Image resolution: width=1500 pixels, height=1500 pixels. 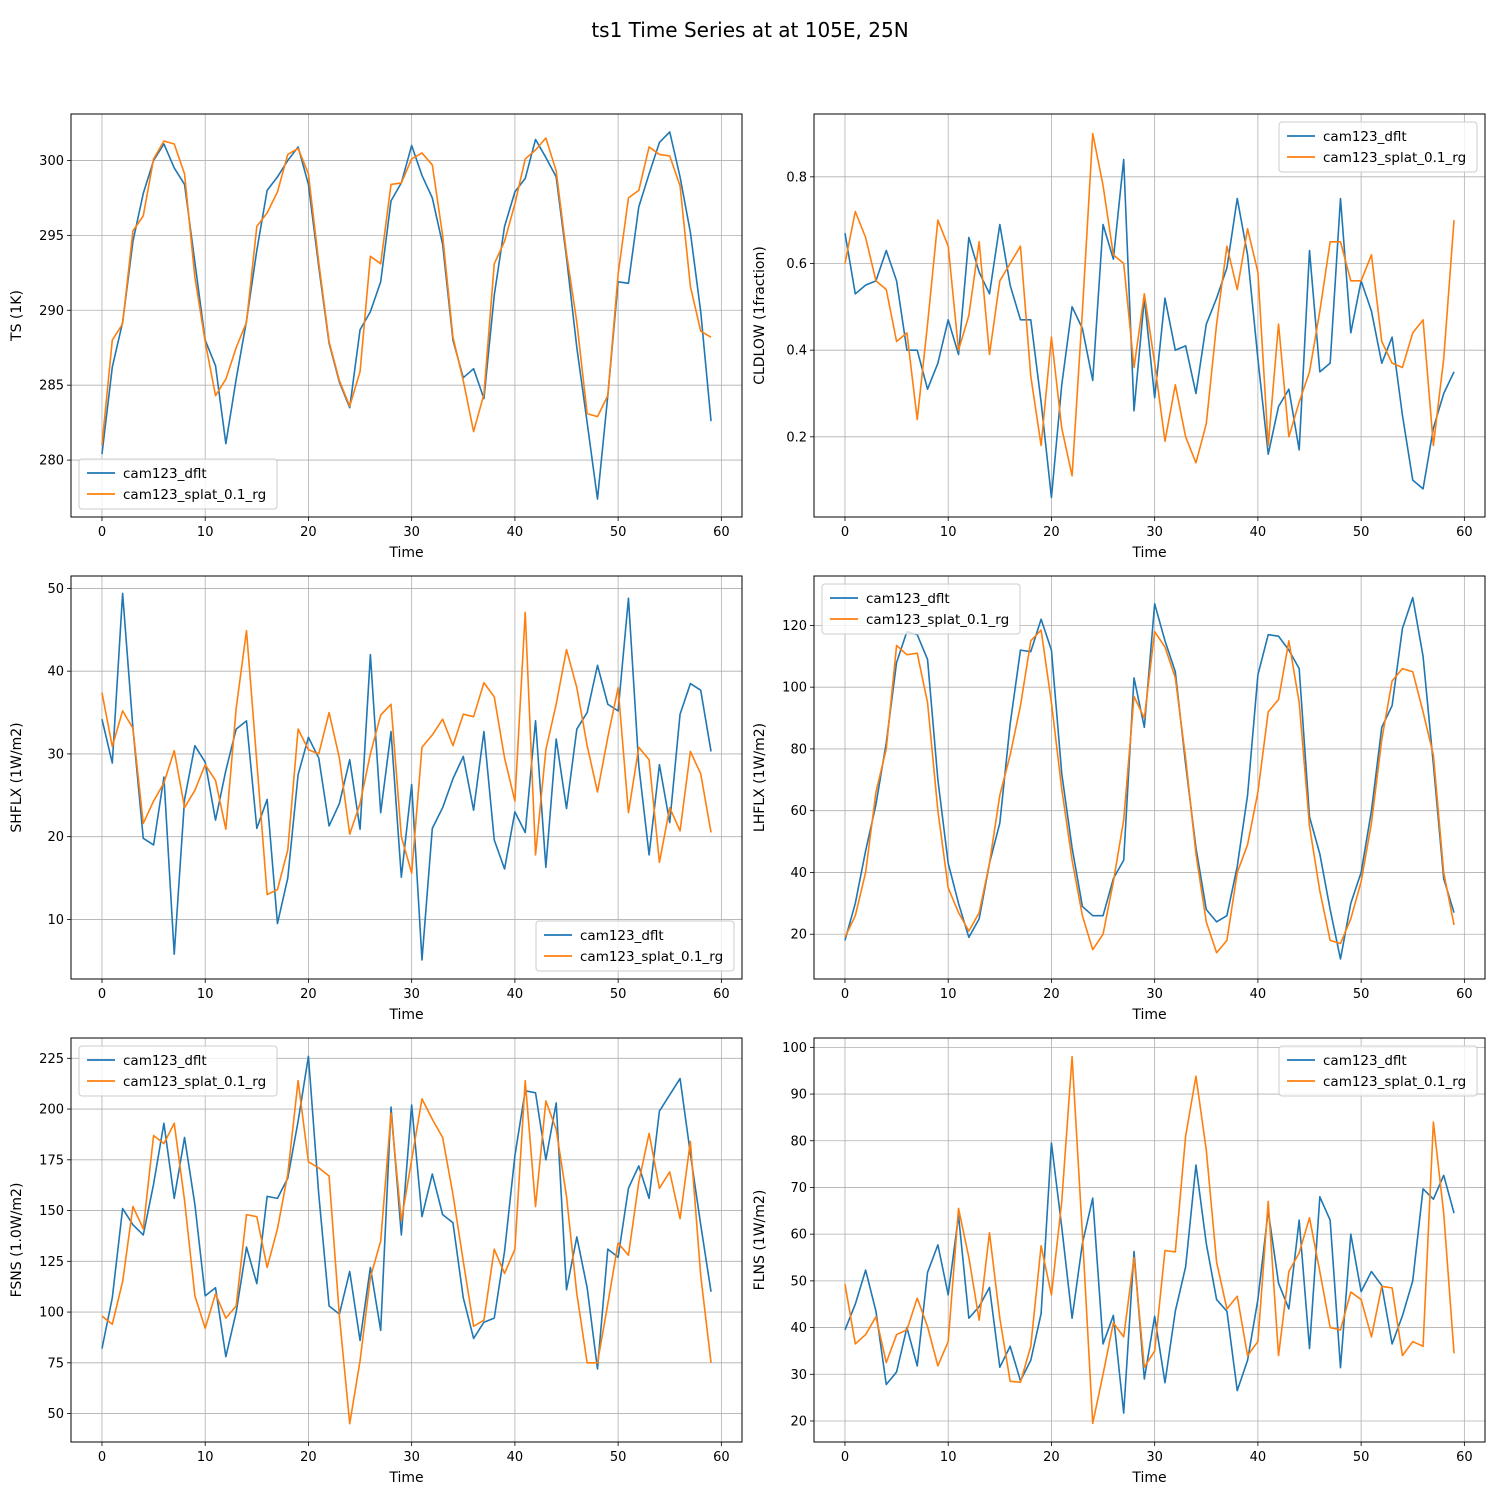 I want to click on y-tick-label: 0.4, so click(x=796, y=351).